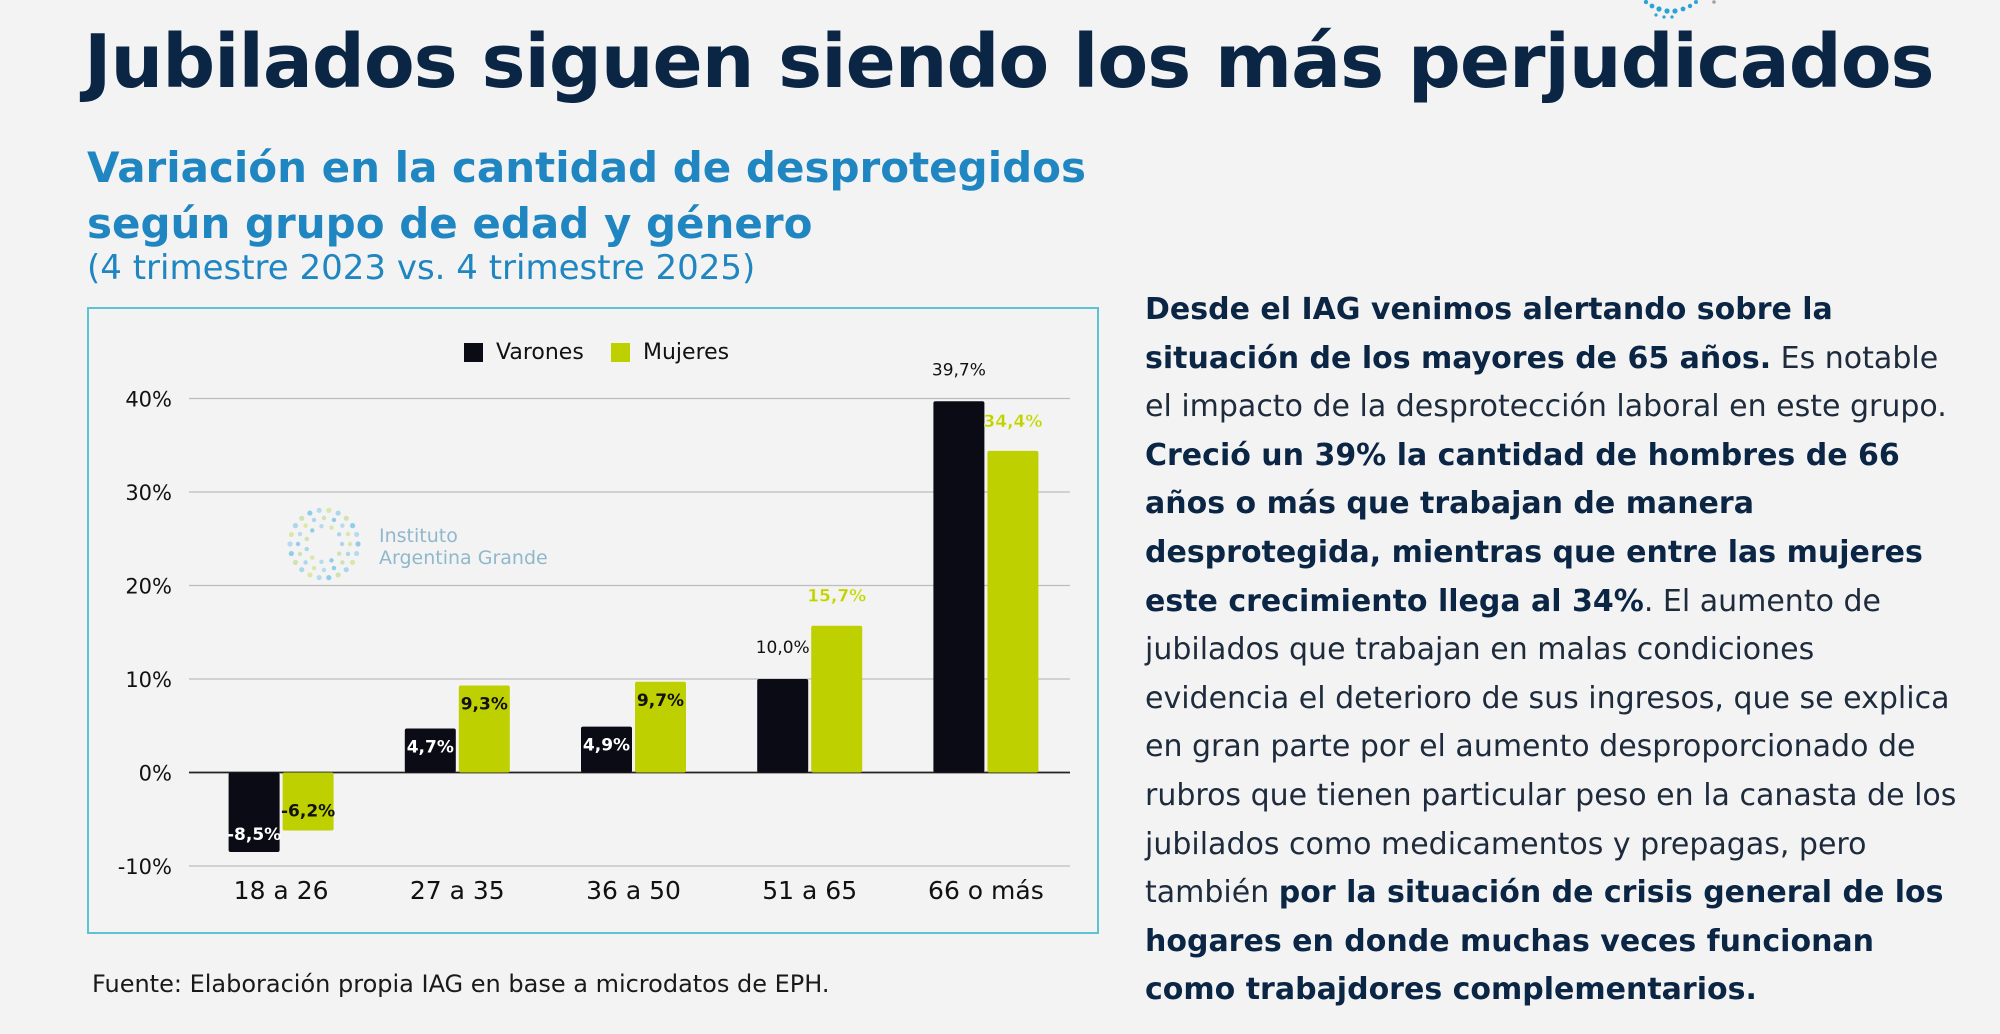  I want to click on data-label-varones-2: 4,7%, so click(430, 748).